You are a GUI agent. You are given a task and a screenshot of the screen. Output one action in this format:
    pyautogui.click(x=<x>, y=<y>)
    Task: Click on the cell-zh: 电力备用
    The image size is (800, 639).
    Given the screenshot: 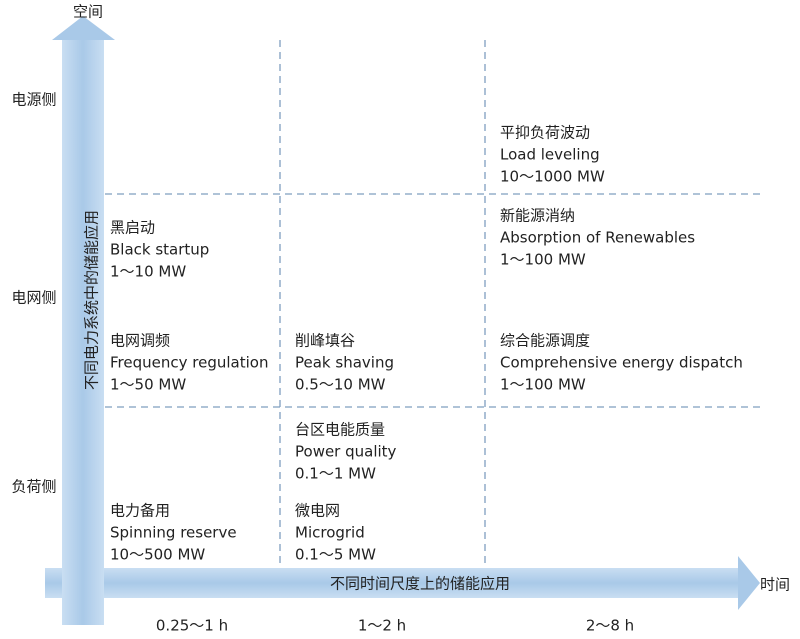 What is the action you would take?
    pyautogui.click(x=140, y=511)
    